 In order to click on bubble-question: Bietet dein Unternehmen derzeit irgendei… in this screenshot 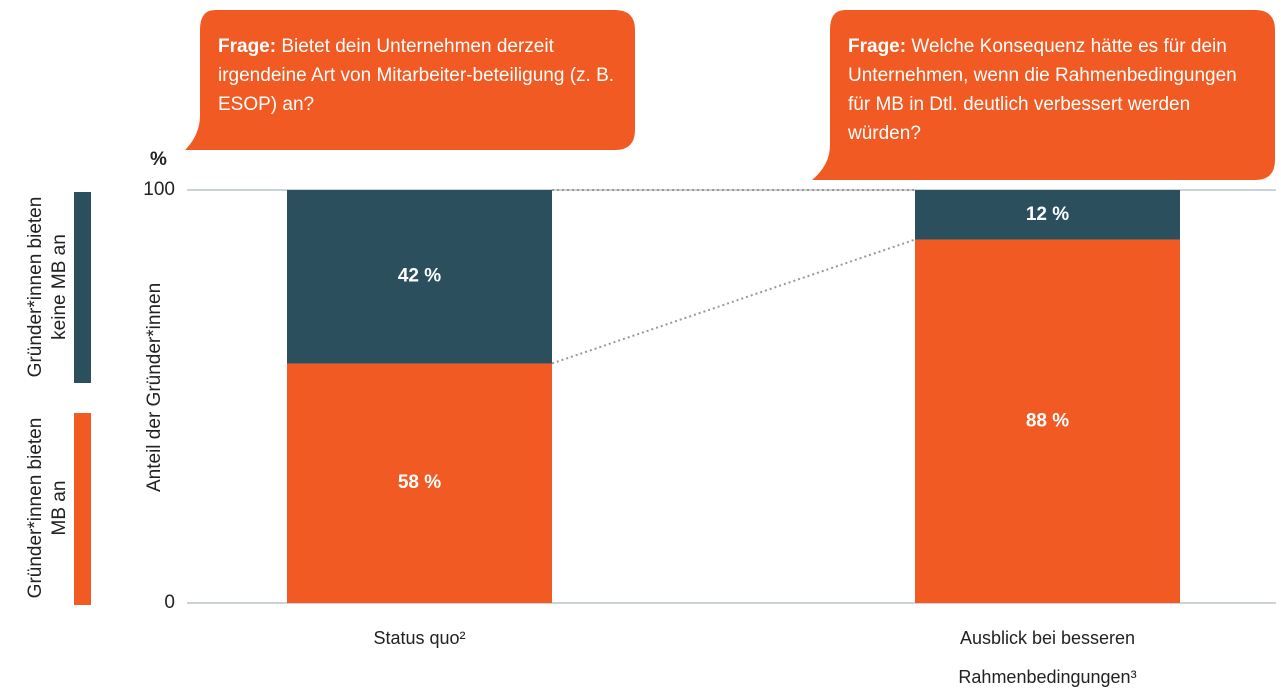, I will do `click(416, 75)`.